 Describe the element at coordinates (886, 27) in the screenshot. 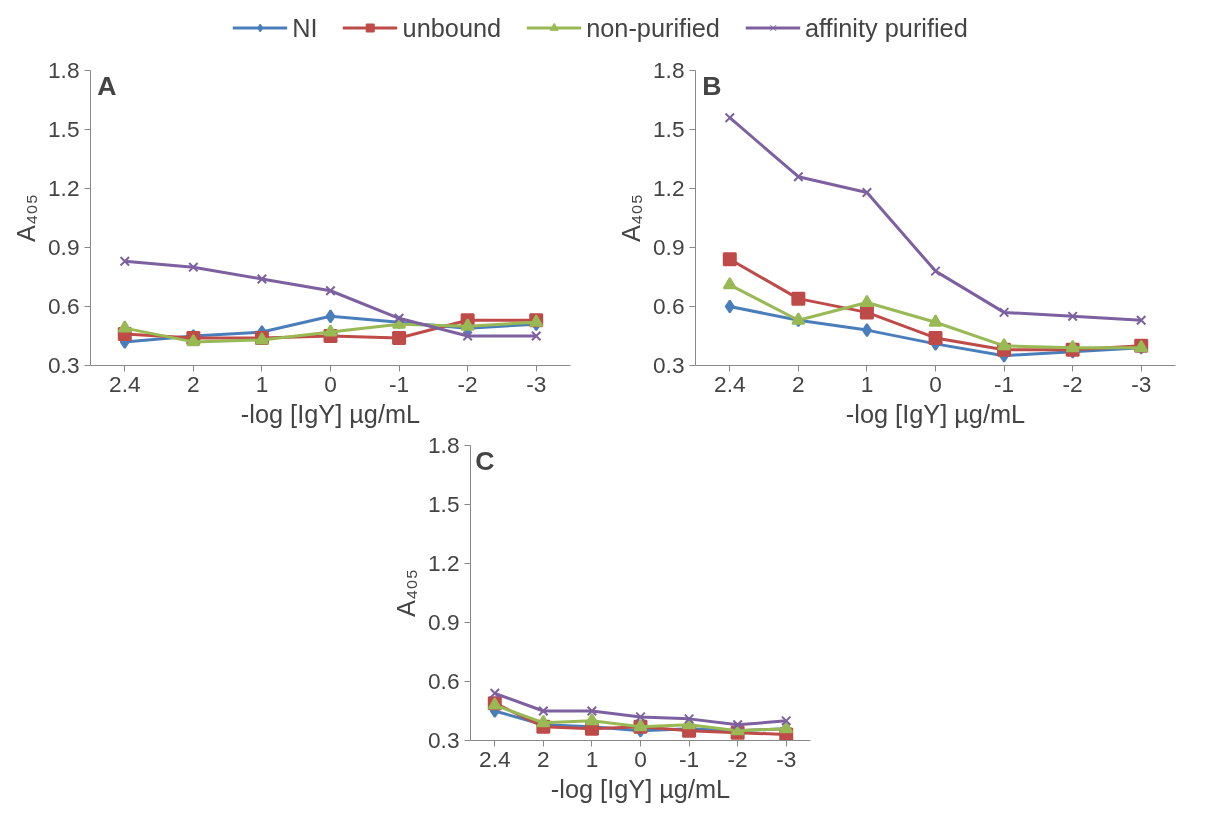

I see `legend-label: affinity purified` at that location.